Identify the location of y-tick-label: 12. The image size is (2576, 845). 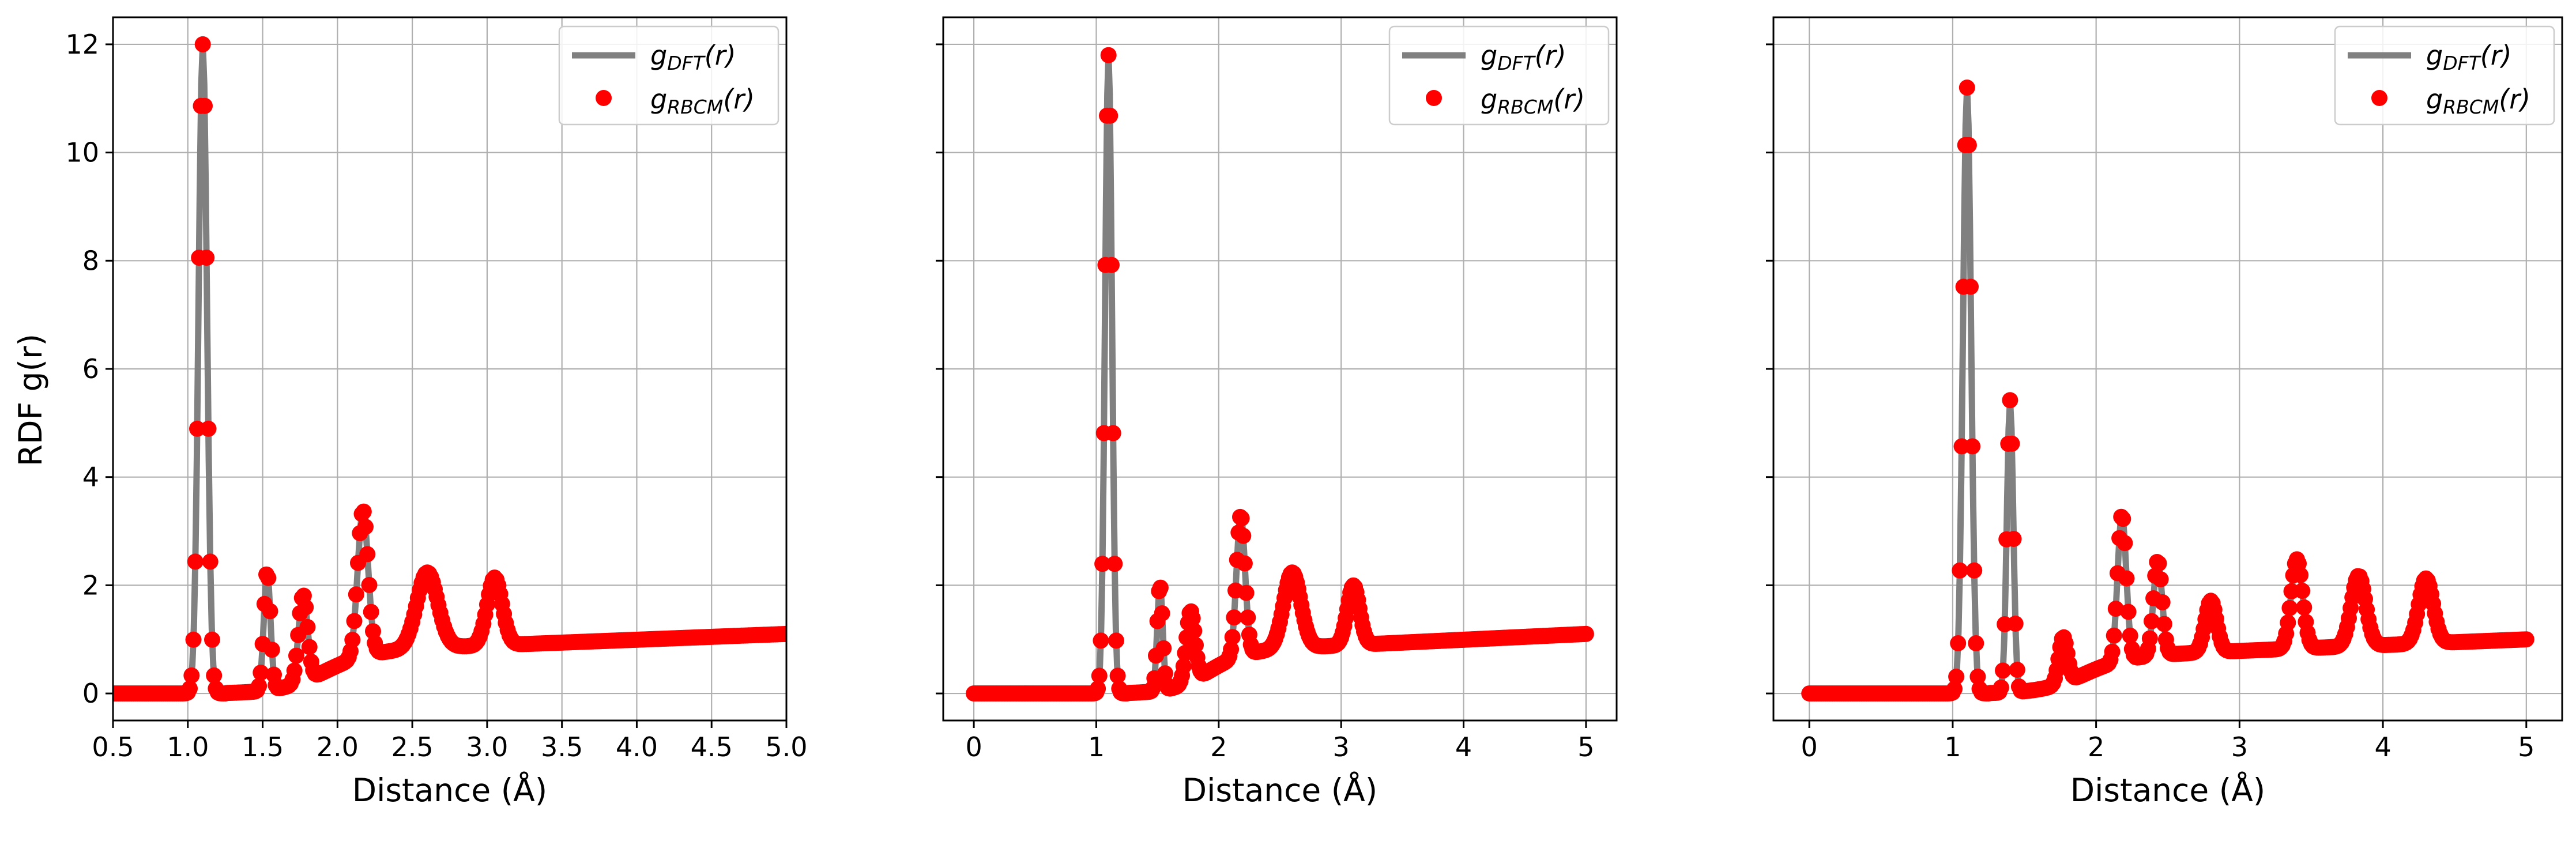
(82, 44).